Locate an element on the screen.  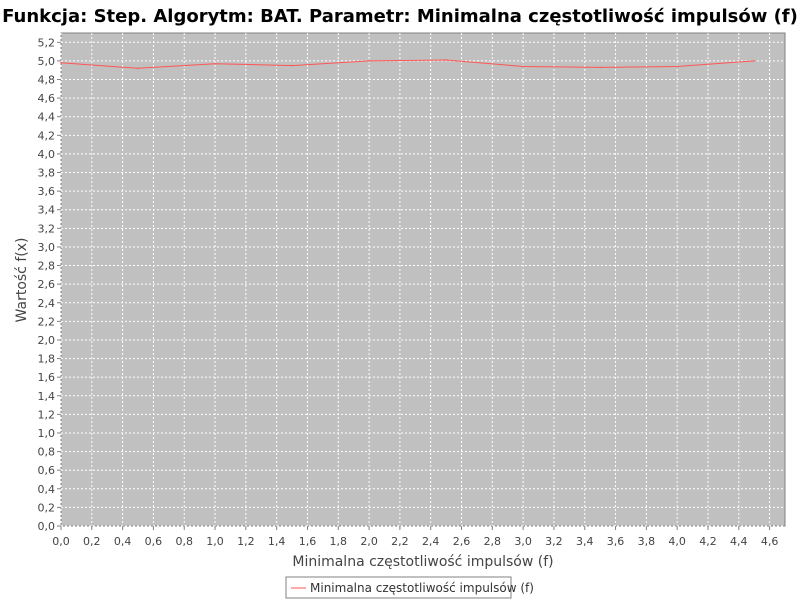
x-tick-label: 4,6 is located at coordinates (770, 541).